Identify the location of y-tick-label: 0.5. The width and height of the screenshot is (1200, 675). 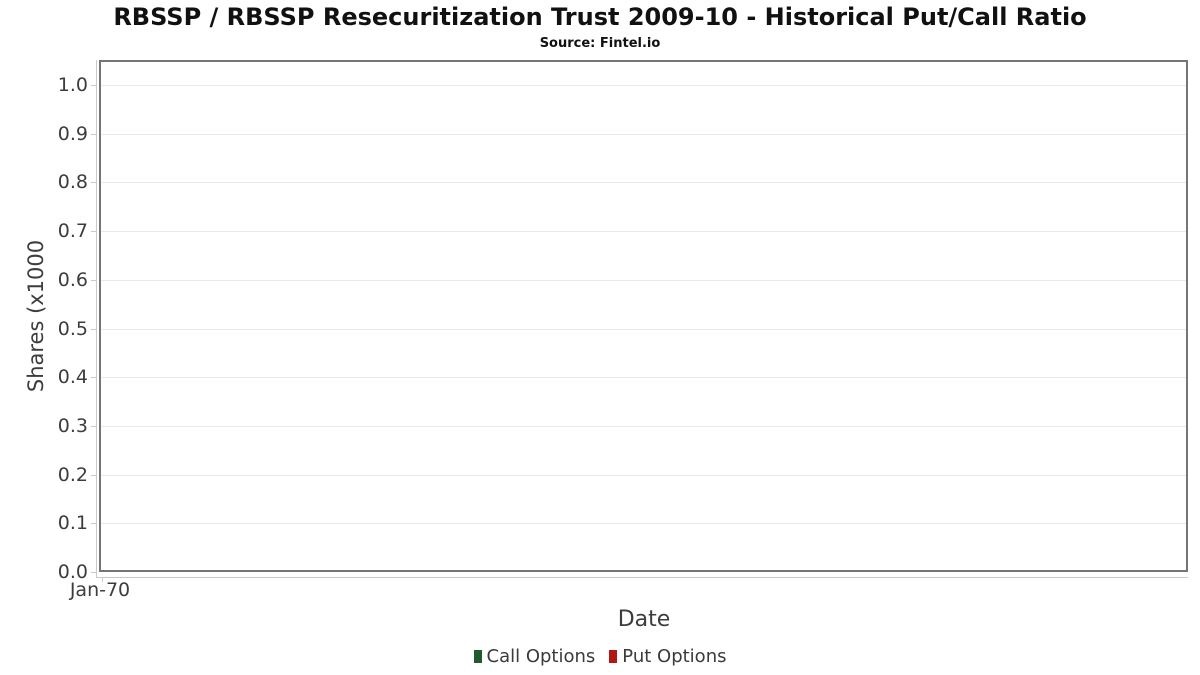
(72, 328).